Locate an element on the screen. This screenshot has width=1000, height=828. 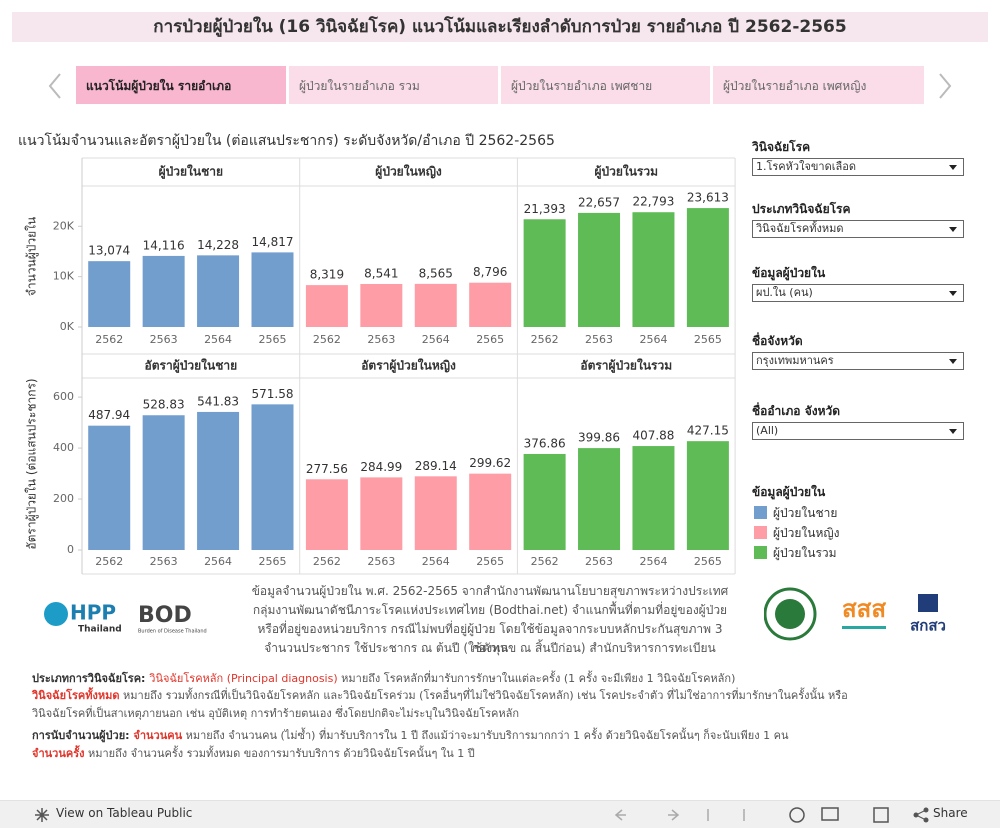
toolbar: View on Tableau Public Share is located at coordinates (500, 814).